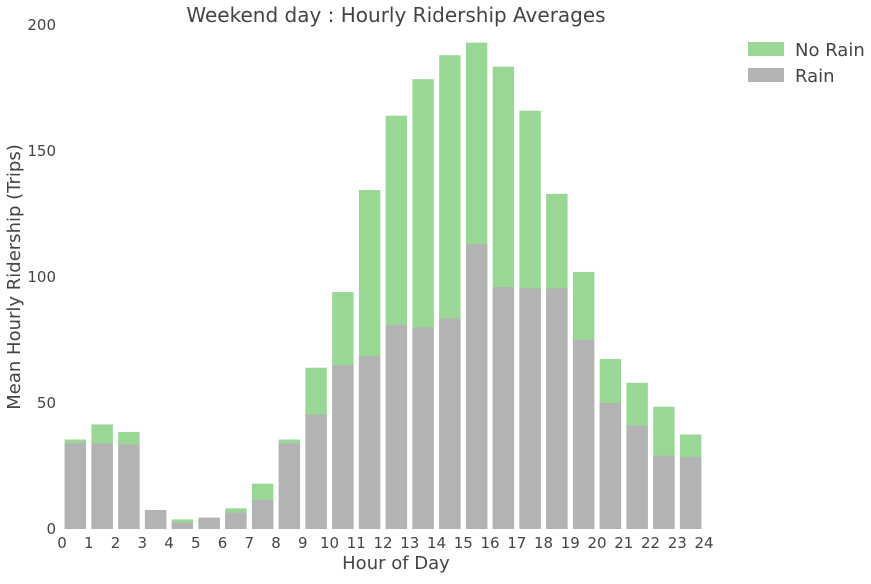 This screenshot has height=584, width=871. I want to click on y-tick-label: 100, so click(41, 277).